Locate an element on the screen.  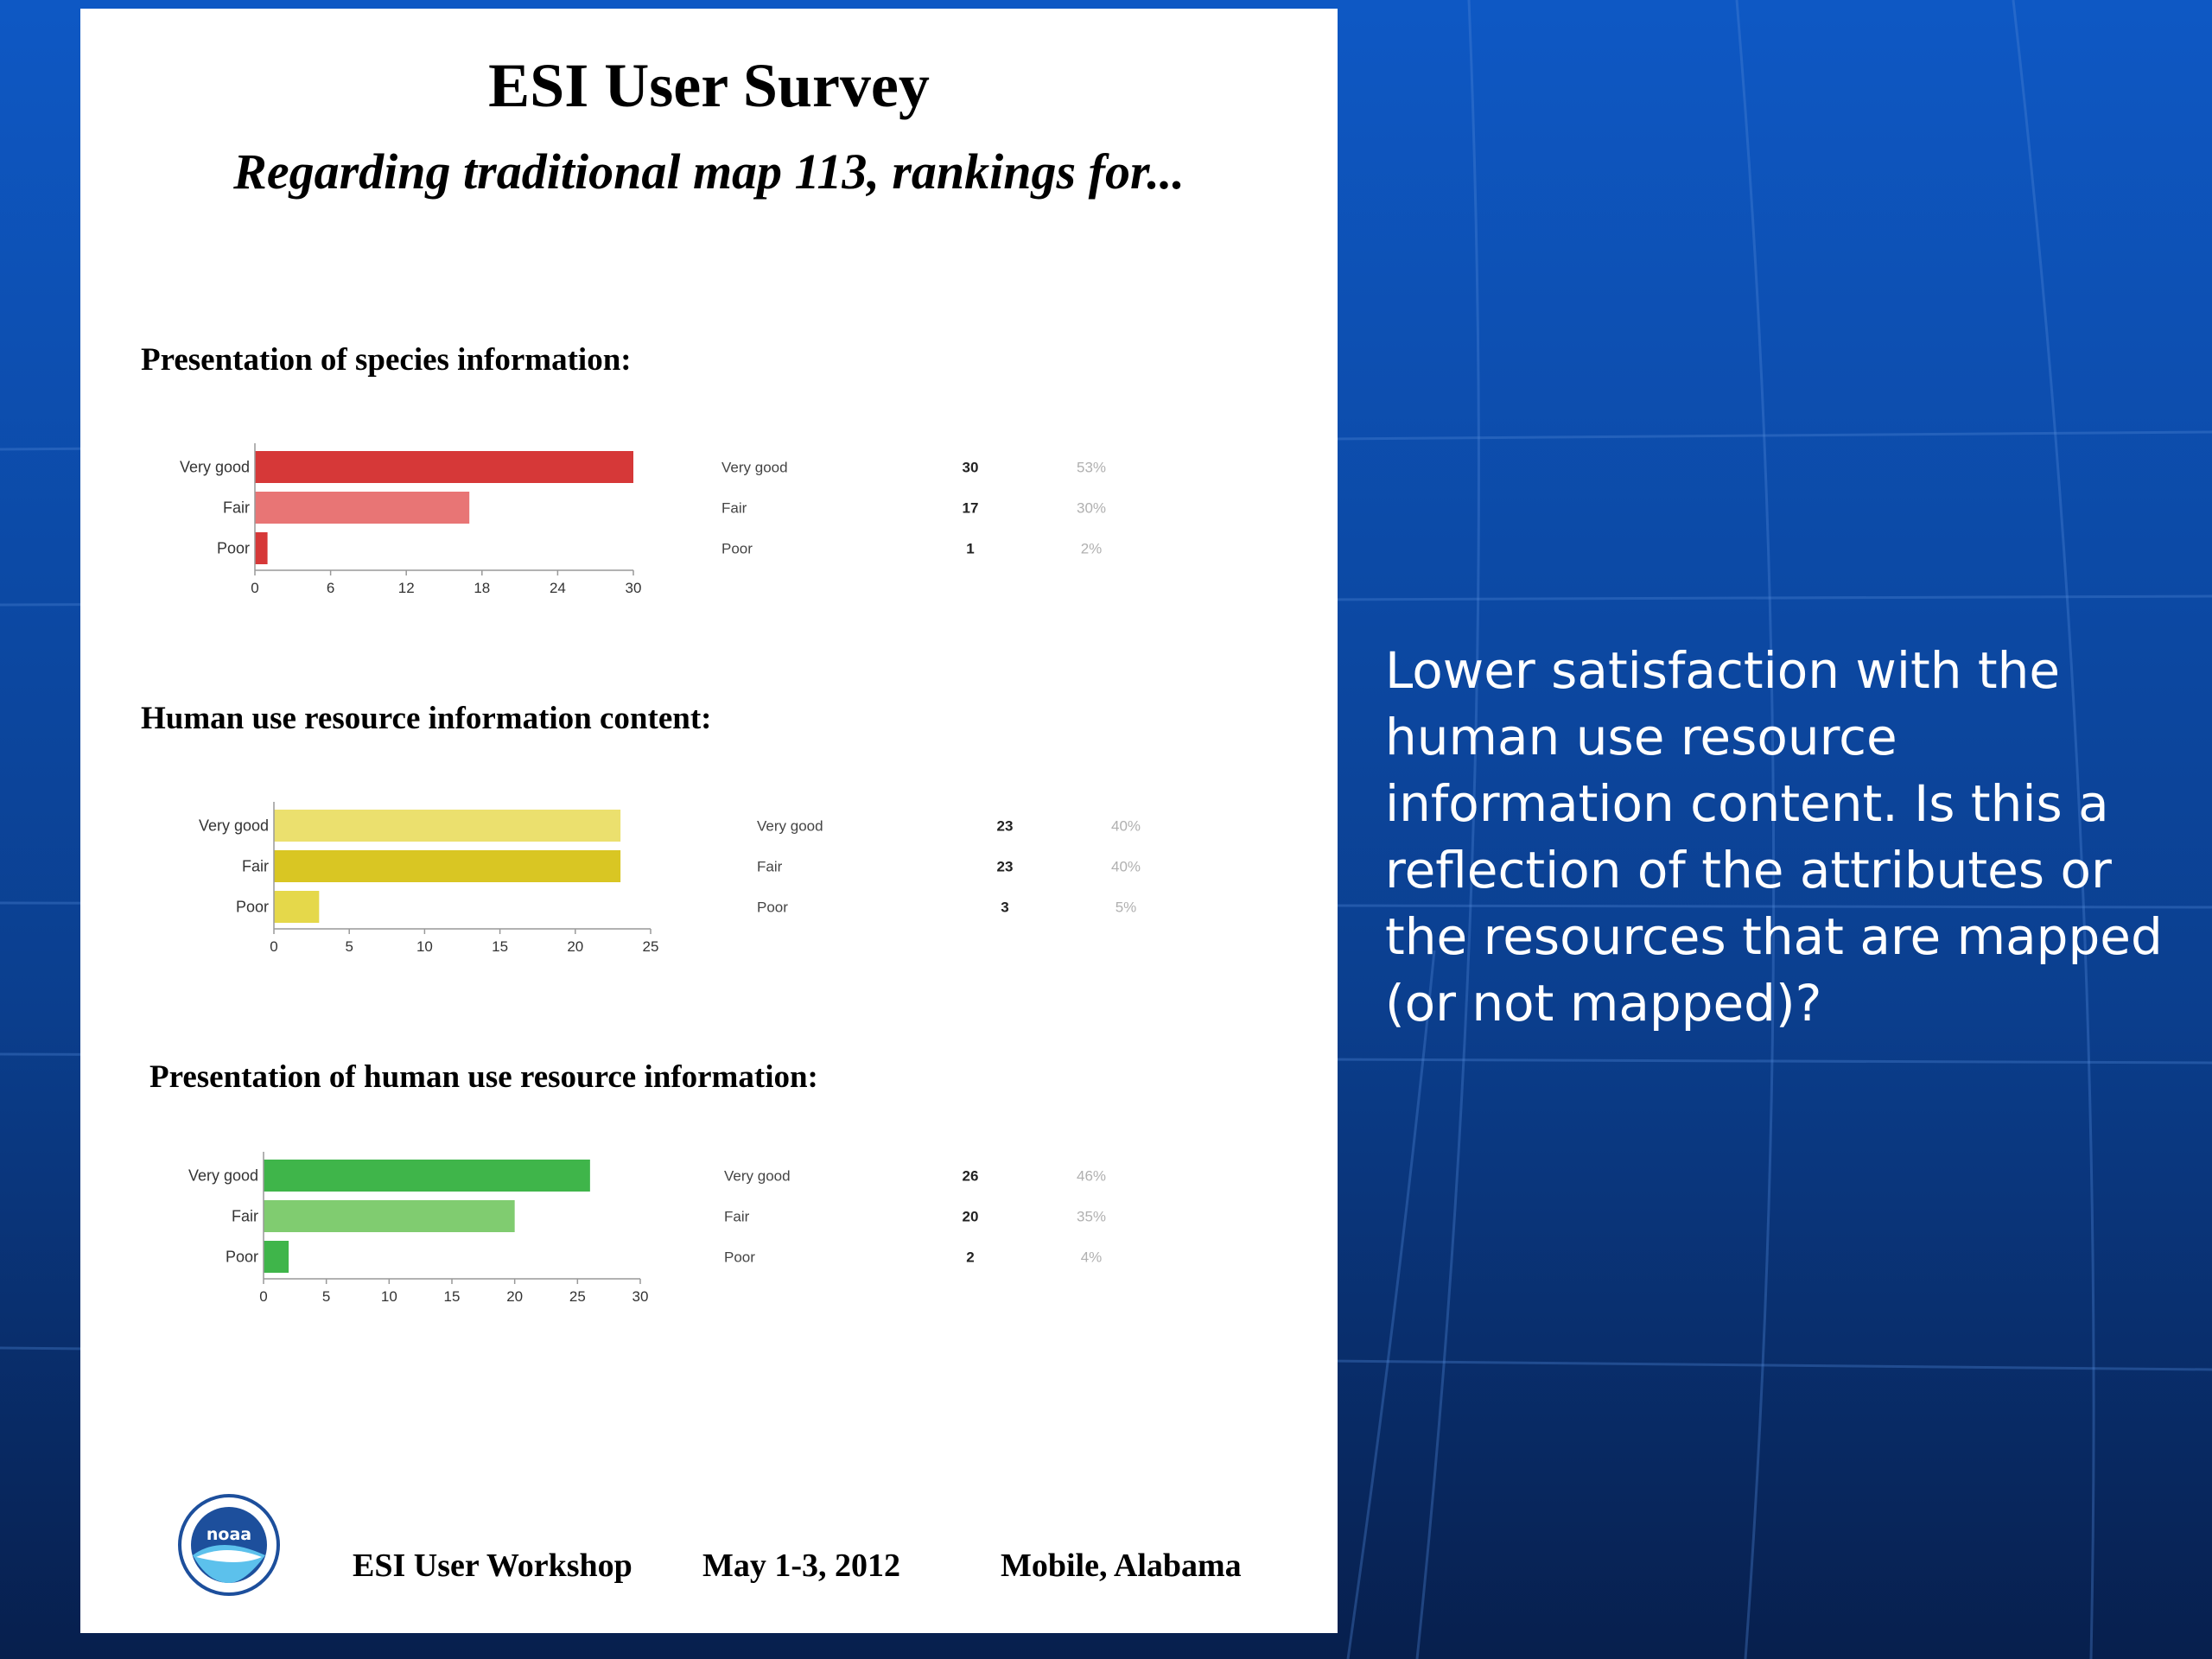
footer-location: Mobile, Alabama is located at coordinates (1121, 1566).